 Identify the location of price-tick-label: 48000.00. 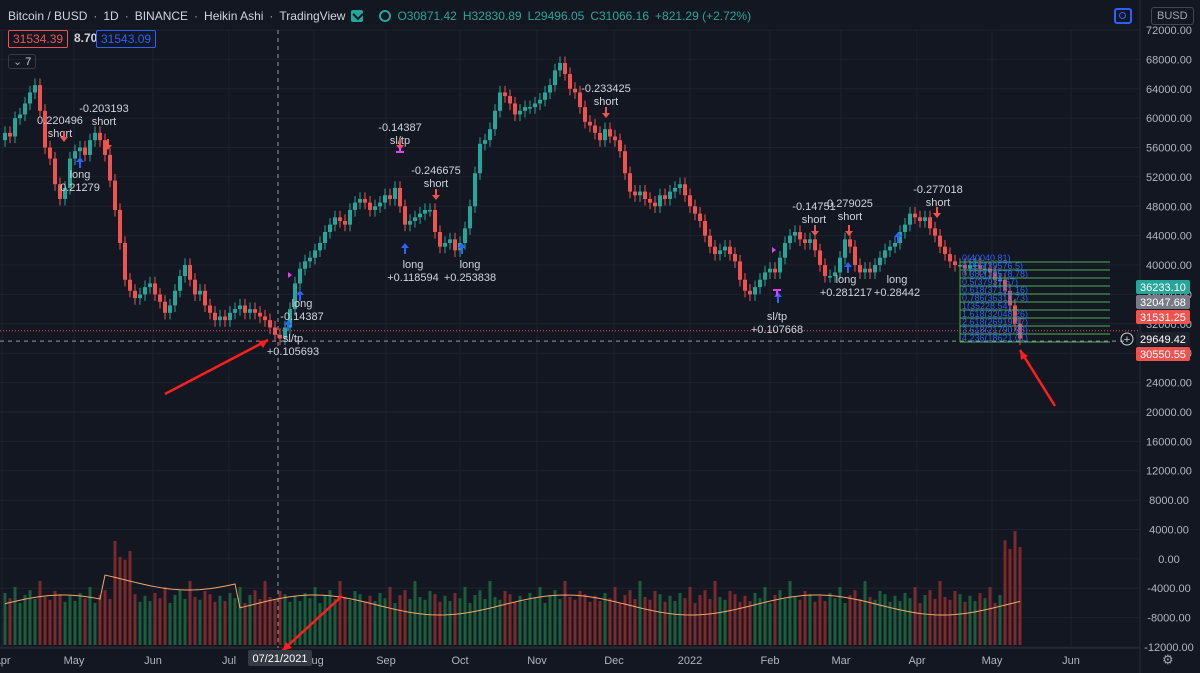
(1169, 207).